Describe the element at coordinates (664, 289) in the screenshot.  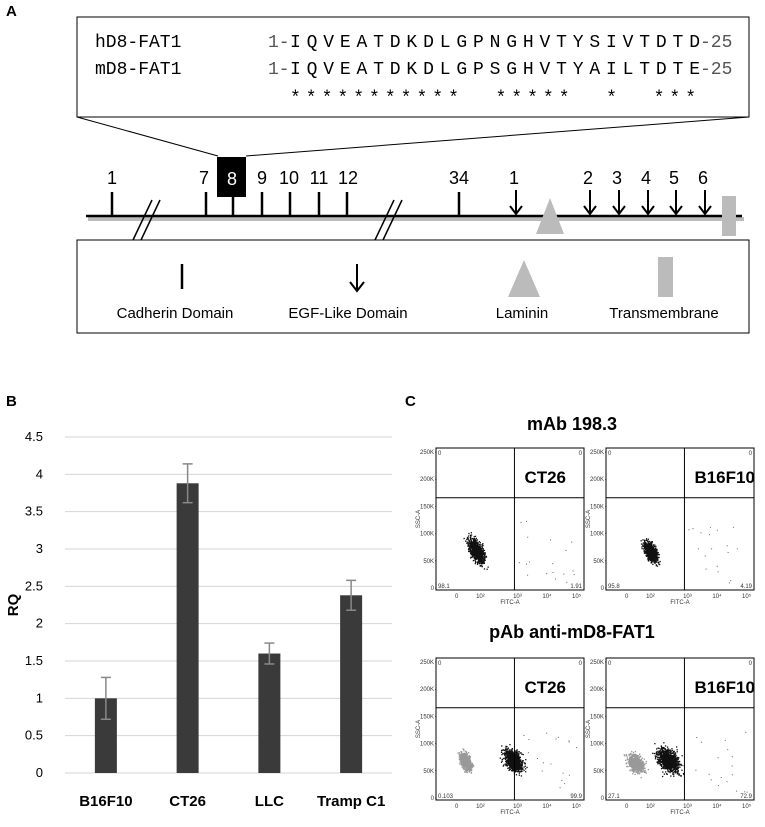
I see `legend-transmembrane: Transmembrane` at that location.